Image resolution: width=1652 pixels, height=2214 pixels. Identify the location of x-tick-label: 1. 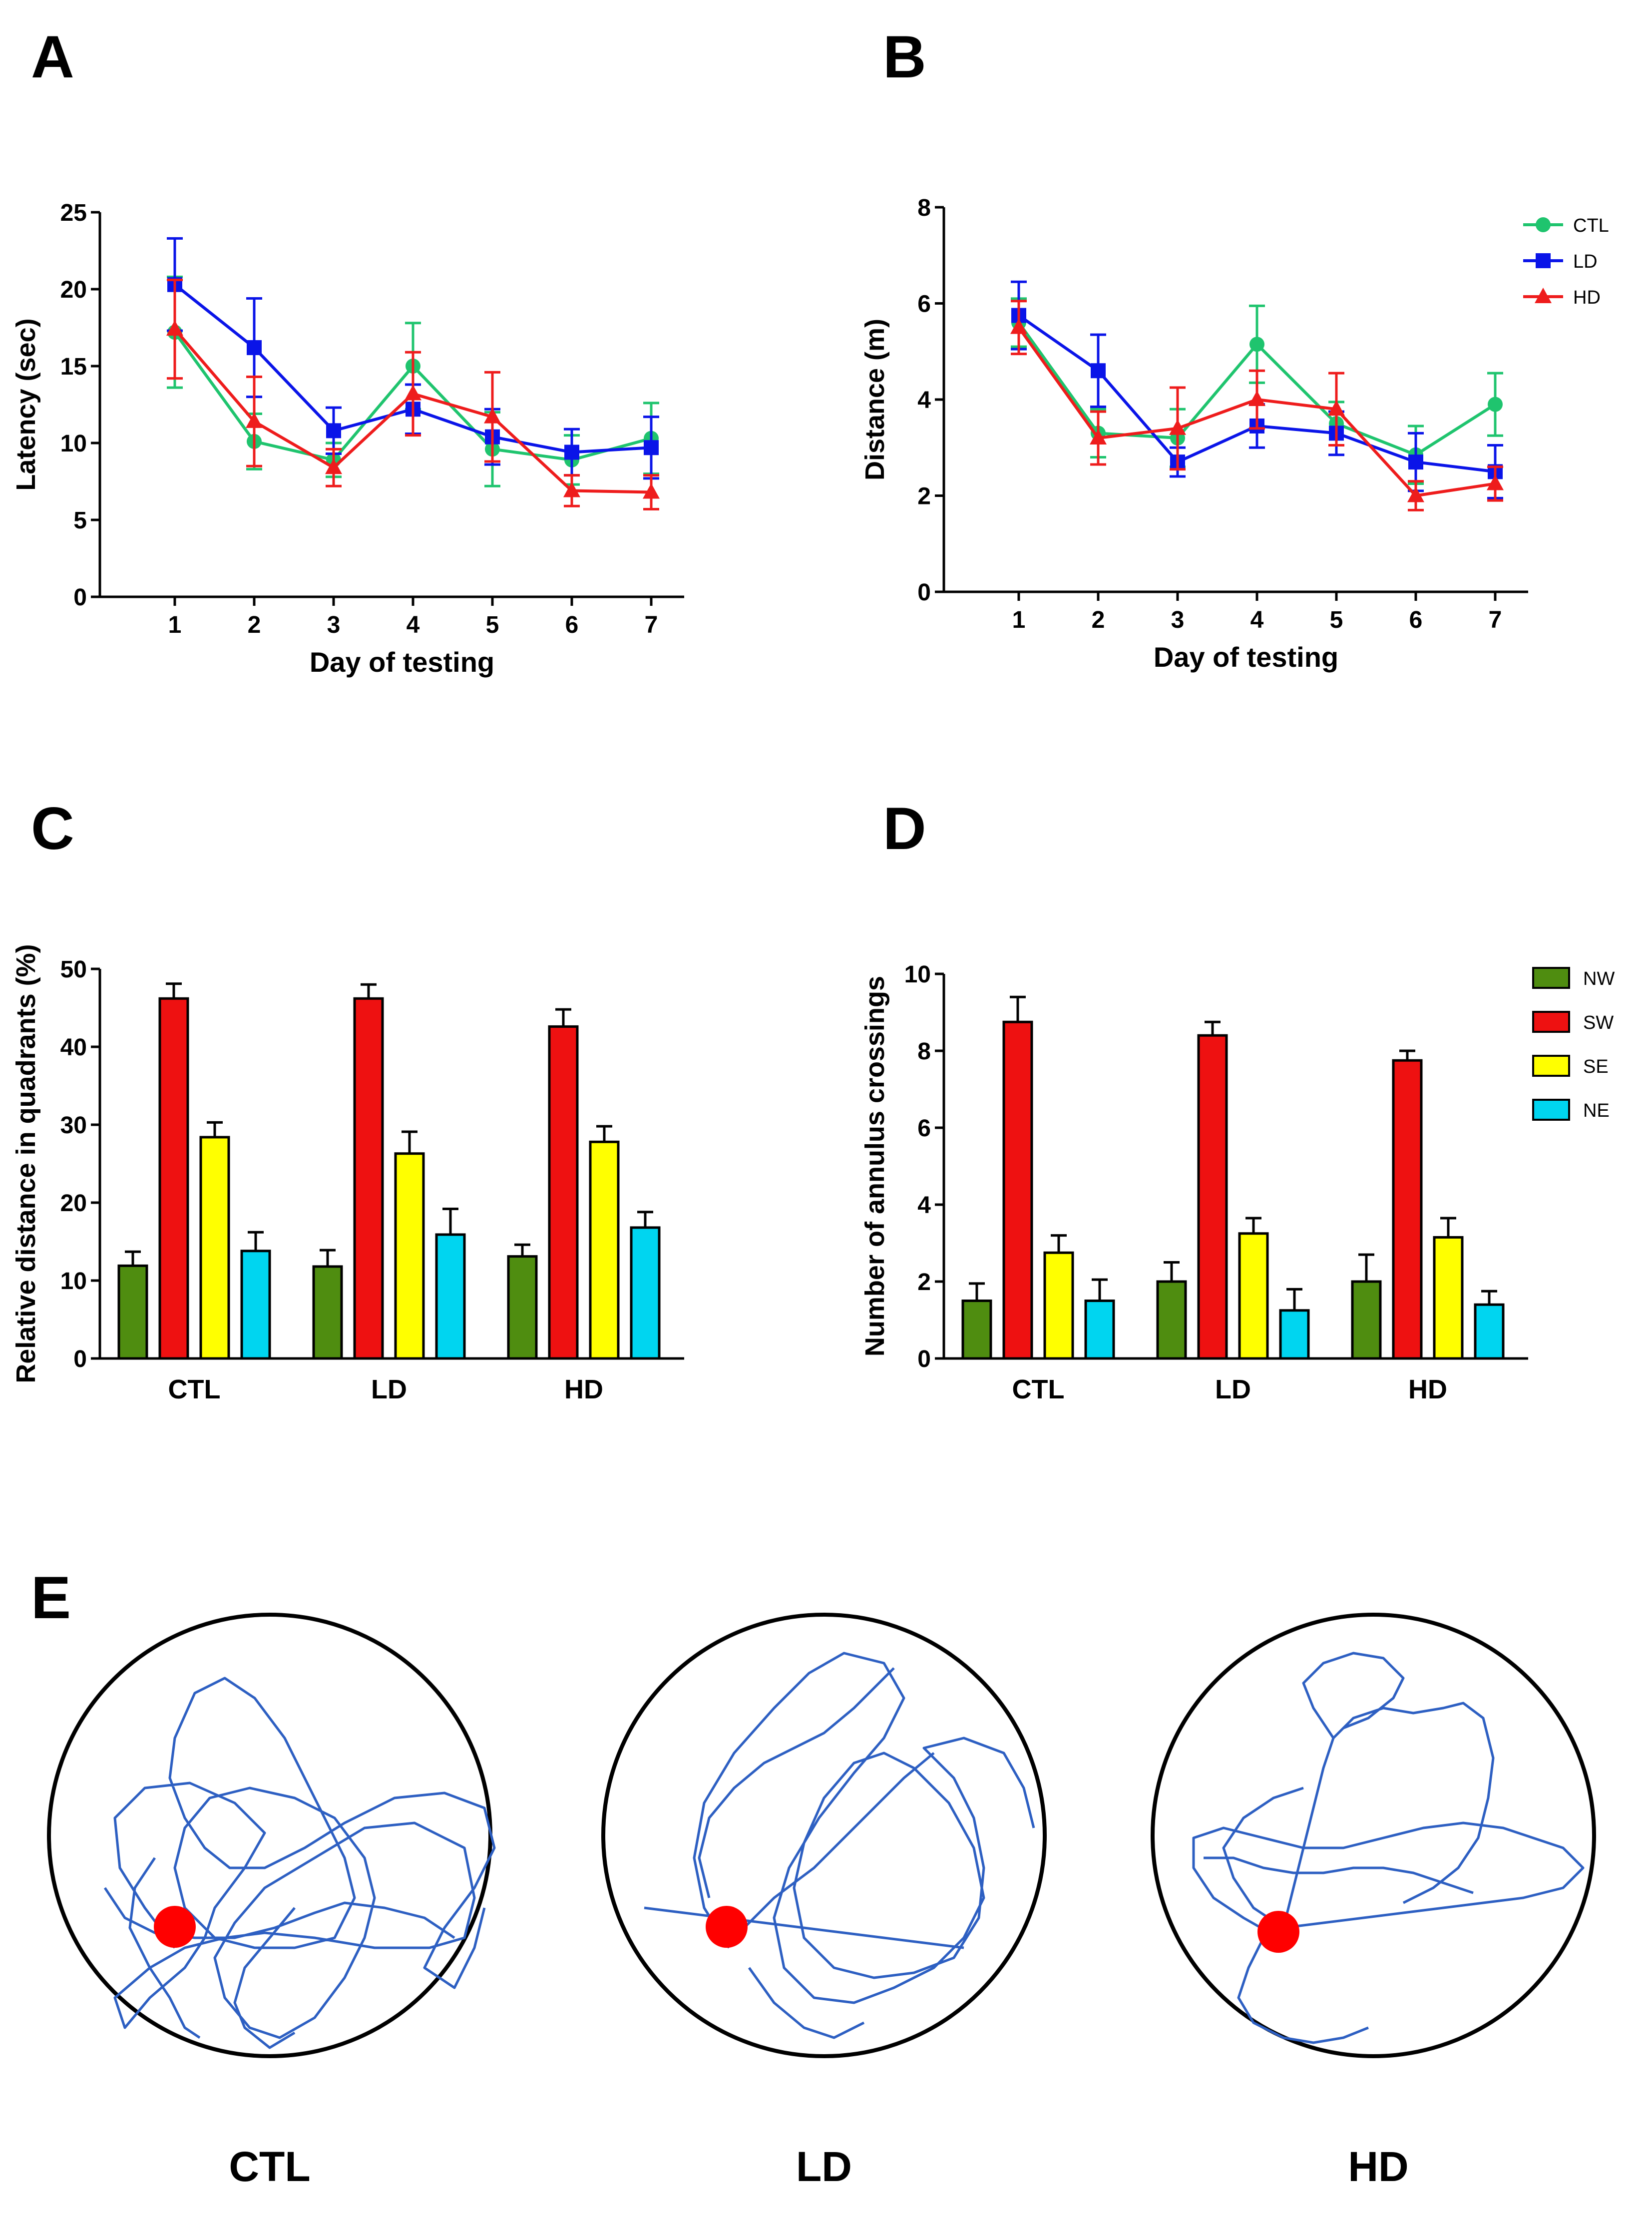
(175, 625).